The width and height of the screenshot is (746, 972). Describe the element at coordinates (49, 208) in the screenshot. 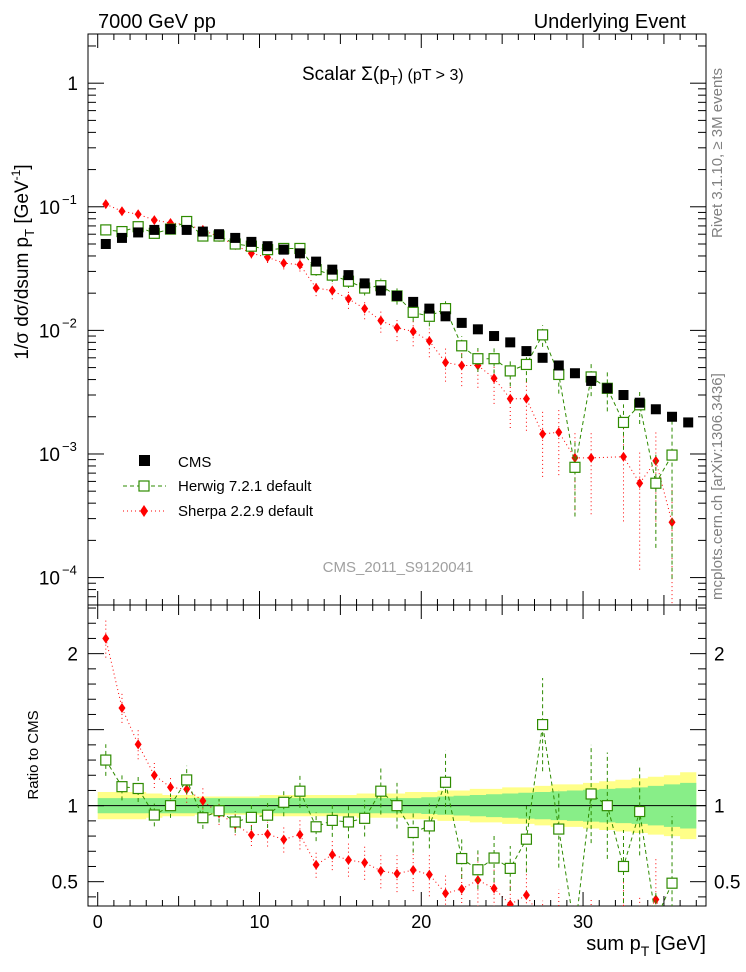

I see `y-tick-label-main-1: 10` at that location.